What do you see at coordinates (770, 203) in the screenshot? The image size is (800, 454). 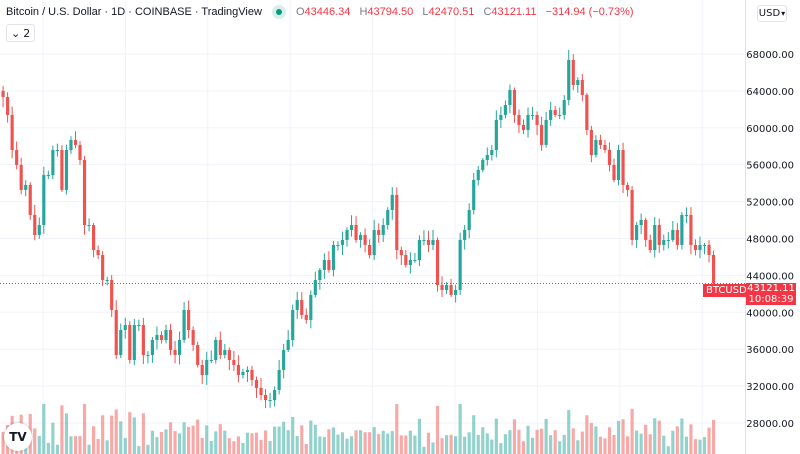 I see `price-tick-label: 52000.00` at bounding box center [770, 203].